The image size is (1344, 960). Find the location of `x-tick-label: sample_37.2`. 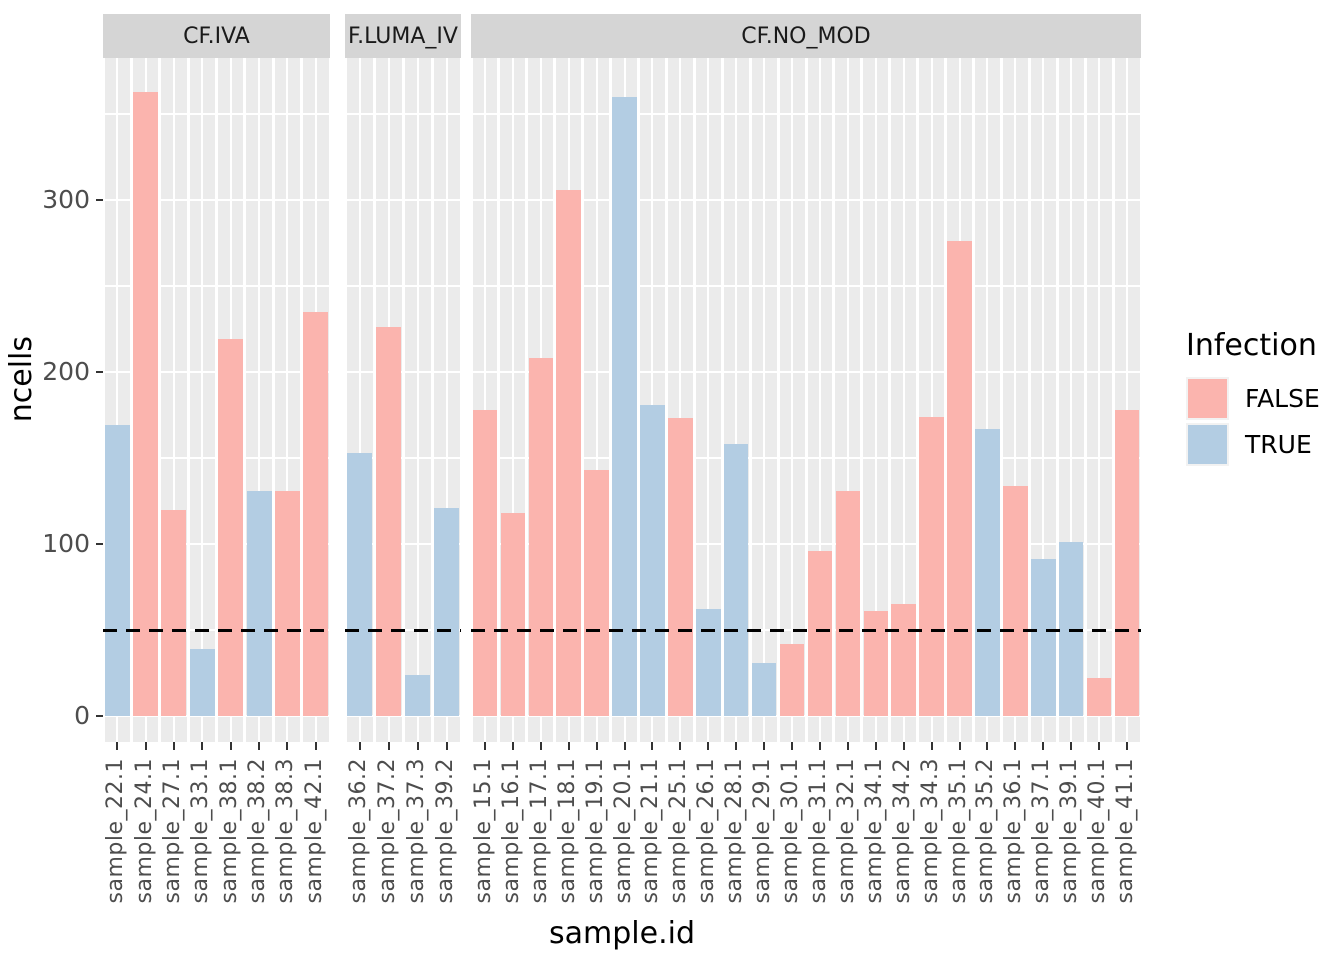

x-tick-label: sample_37.2 is located at coordinates (387, 831).